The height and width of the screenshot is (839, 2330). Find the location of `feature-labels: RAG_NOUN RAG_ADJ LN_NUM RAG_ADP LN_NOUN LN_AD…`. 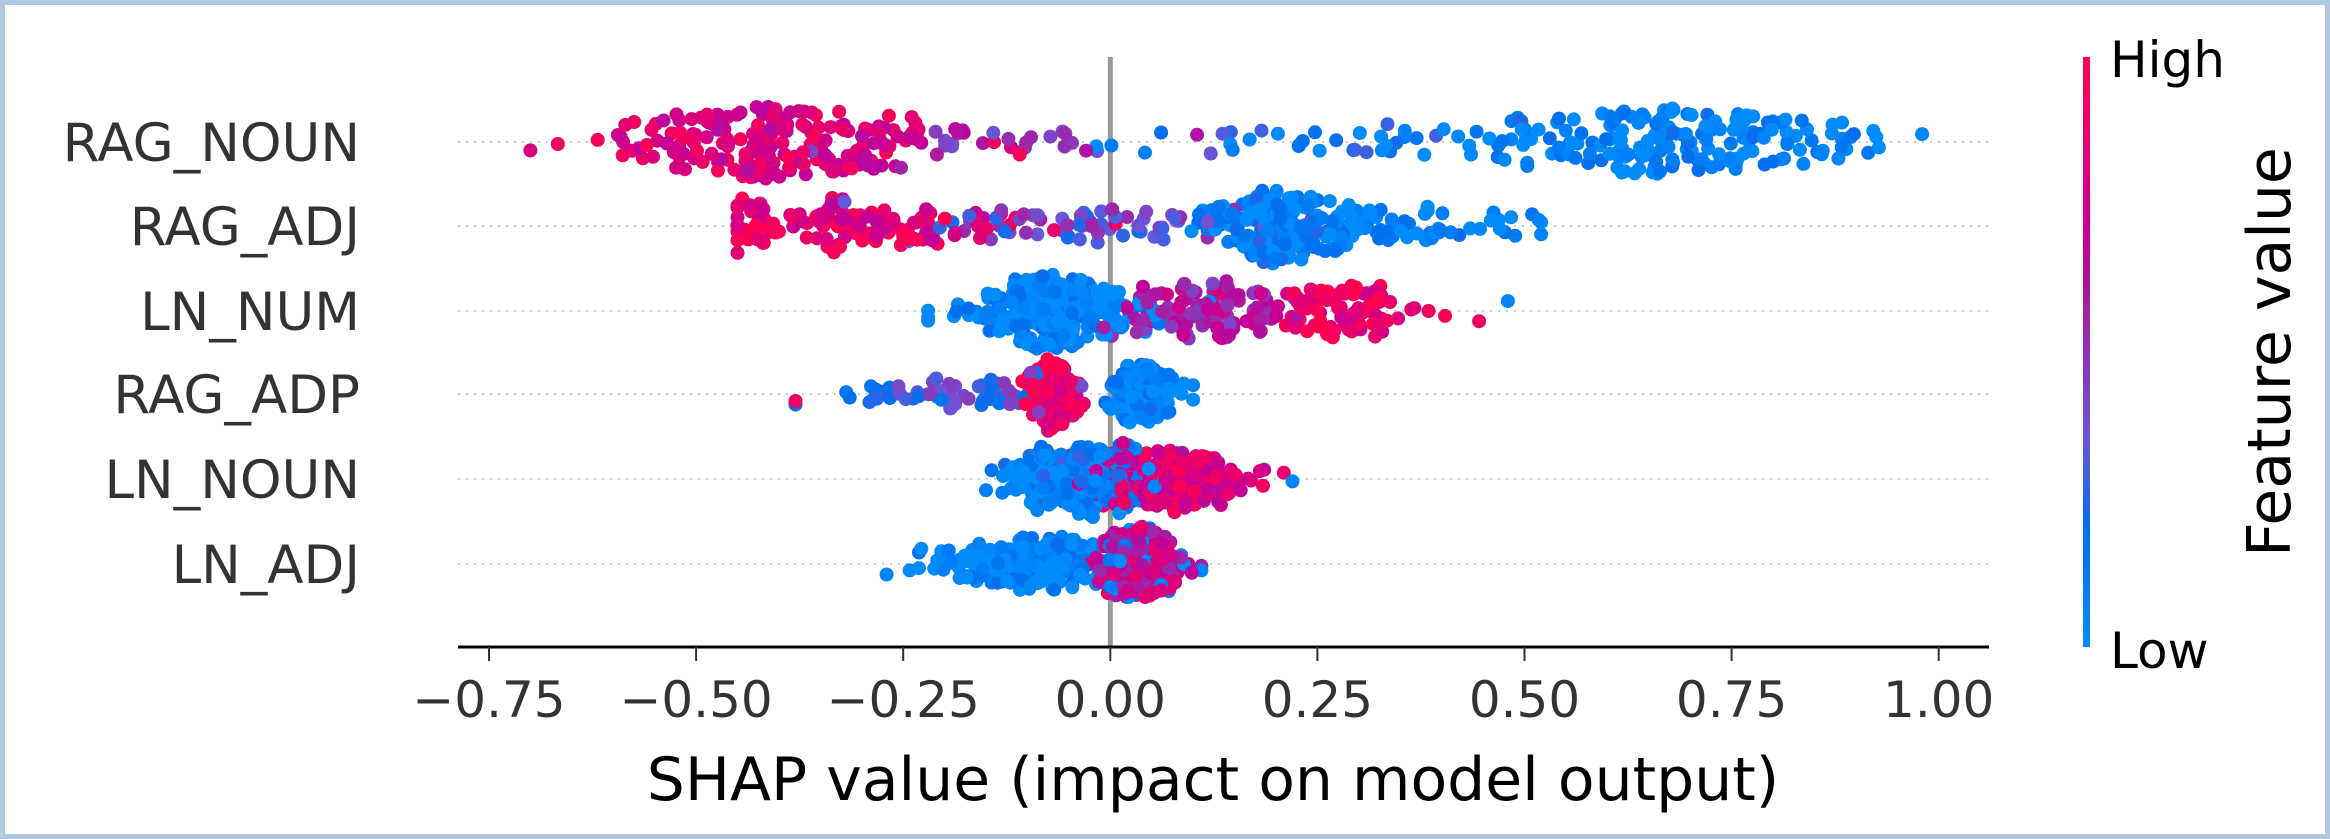

feature-labels: RAG_NOUN RAG_ADJ LN_NUM RAG_ADP LN_NOUN LN_AD… is located at coordinates (211, 354).